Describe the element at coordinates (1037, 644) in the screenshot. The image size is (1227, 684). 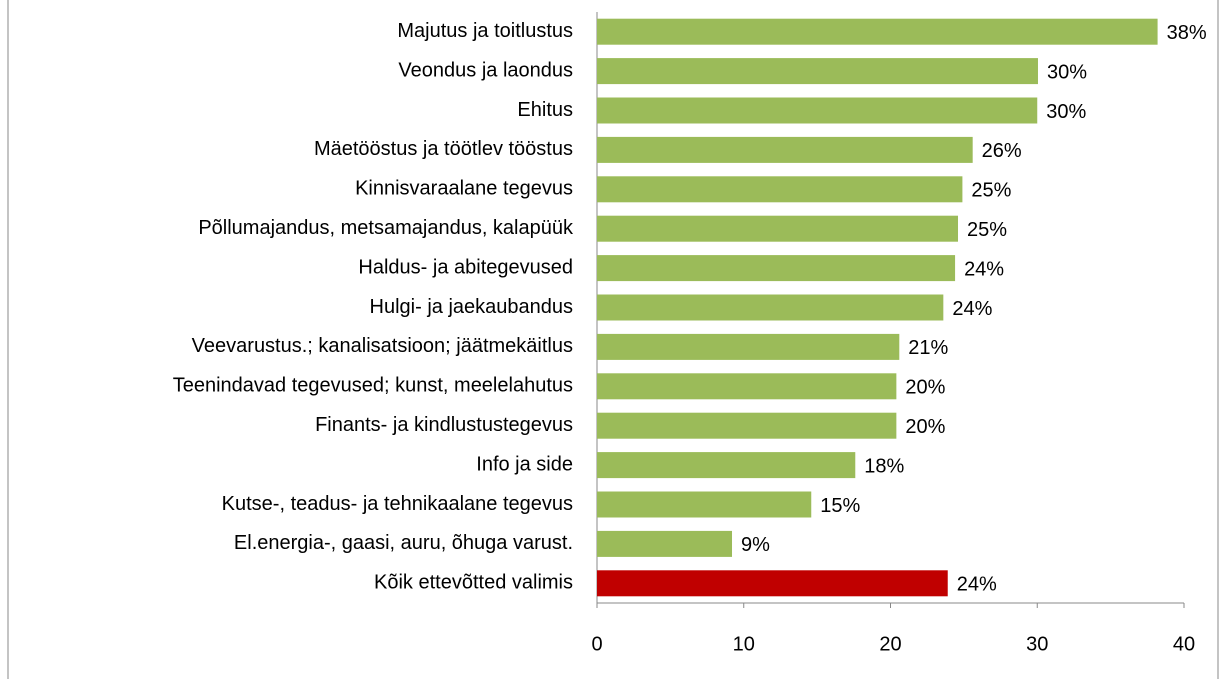
I see `x-tick-label: 30` at that location.